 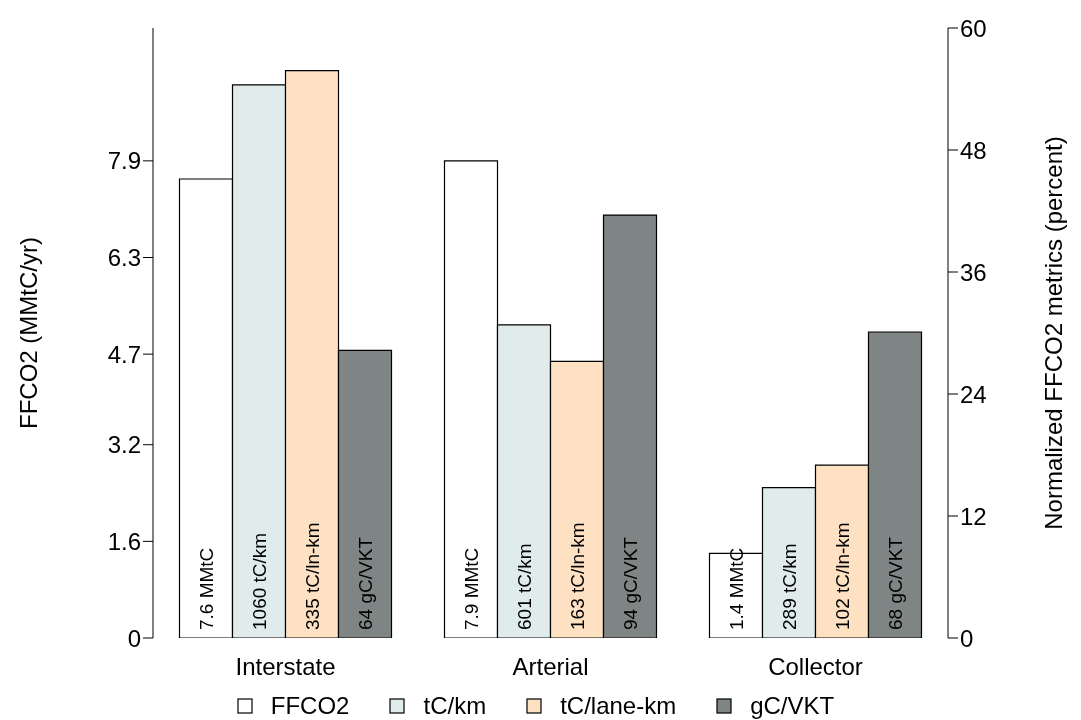 I want to click on legend-label: FFCO2, so click(x=310, y=706).